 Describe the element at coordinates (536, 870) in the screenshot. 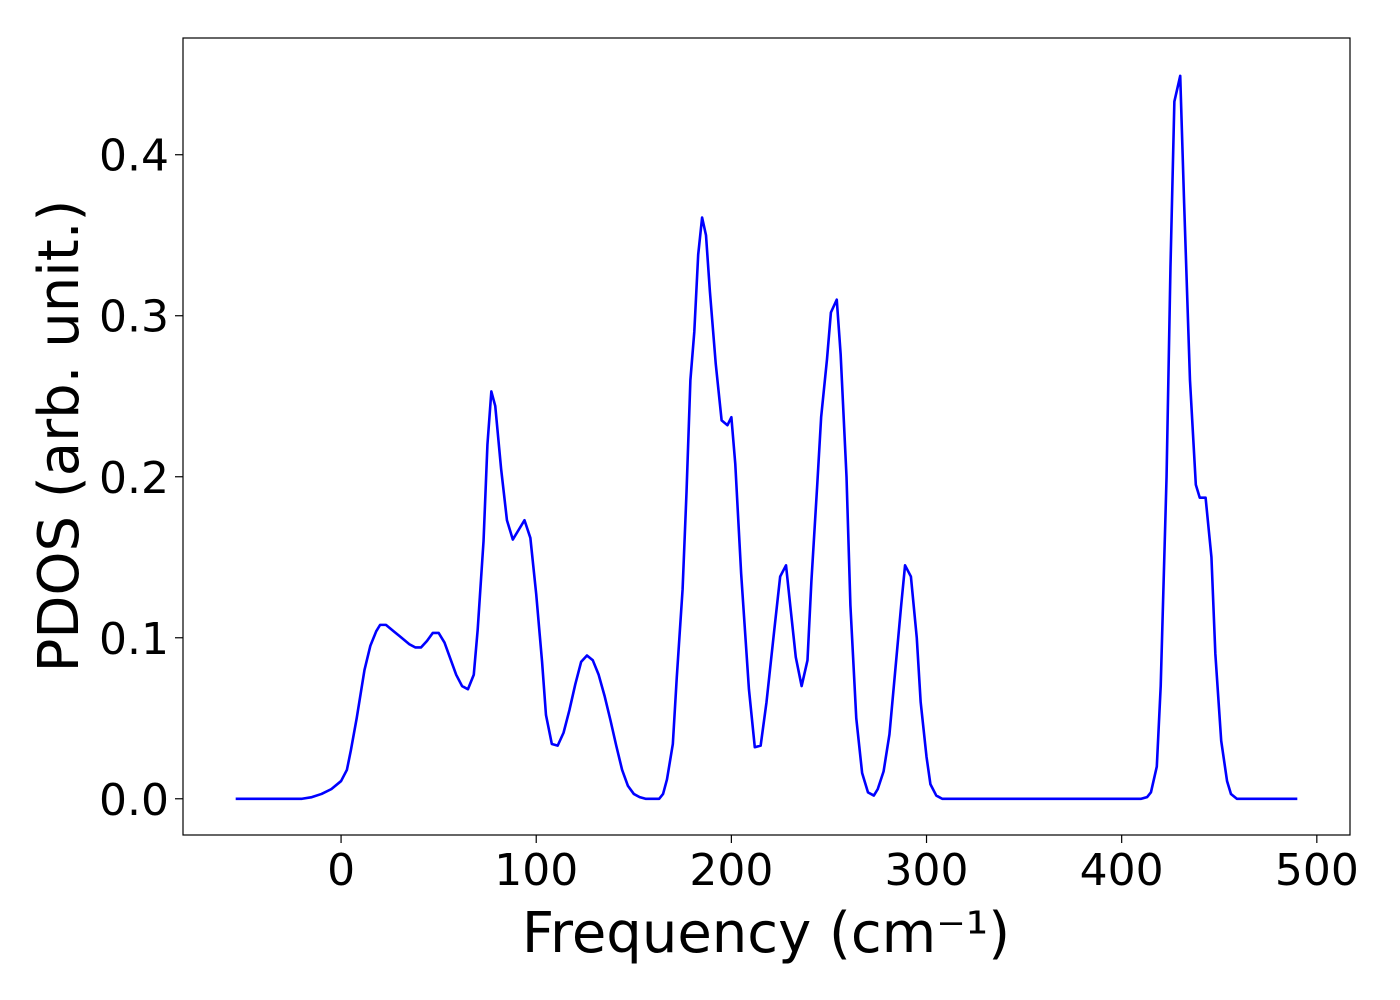

I see `x-tick-label: 100` at that location.